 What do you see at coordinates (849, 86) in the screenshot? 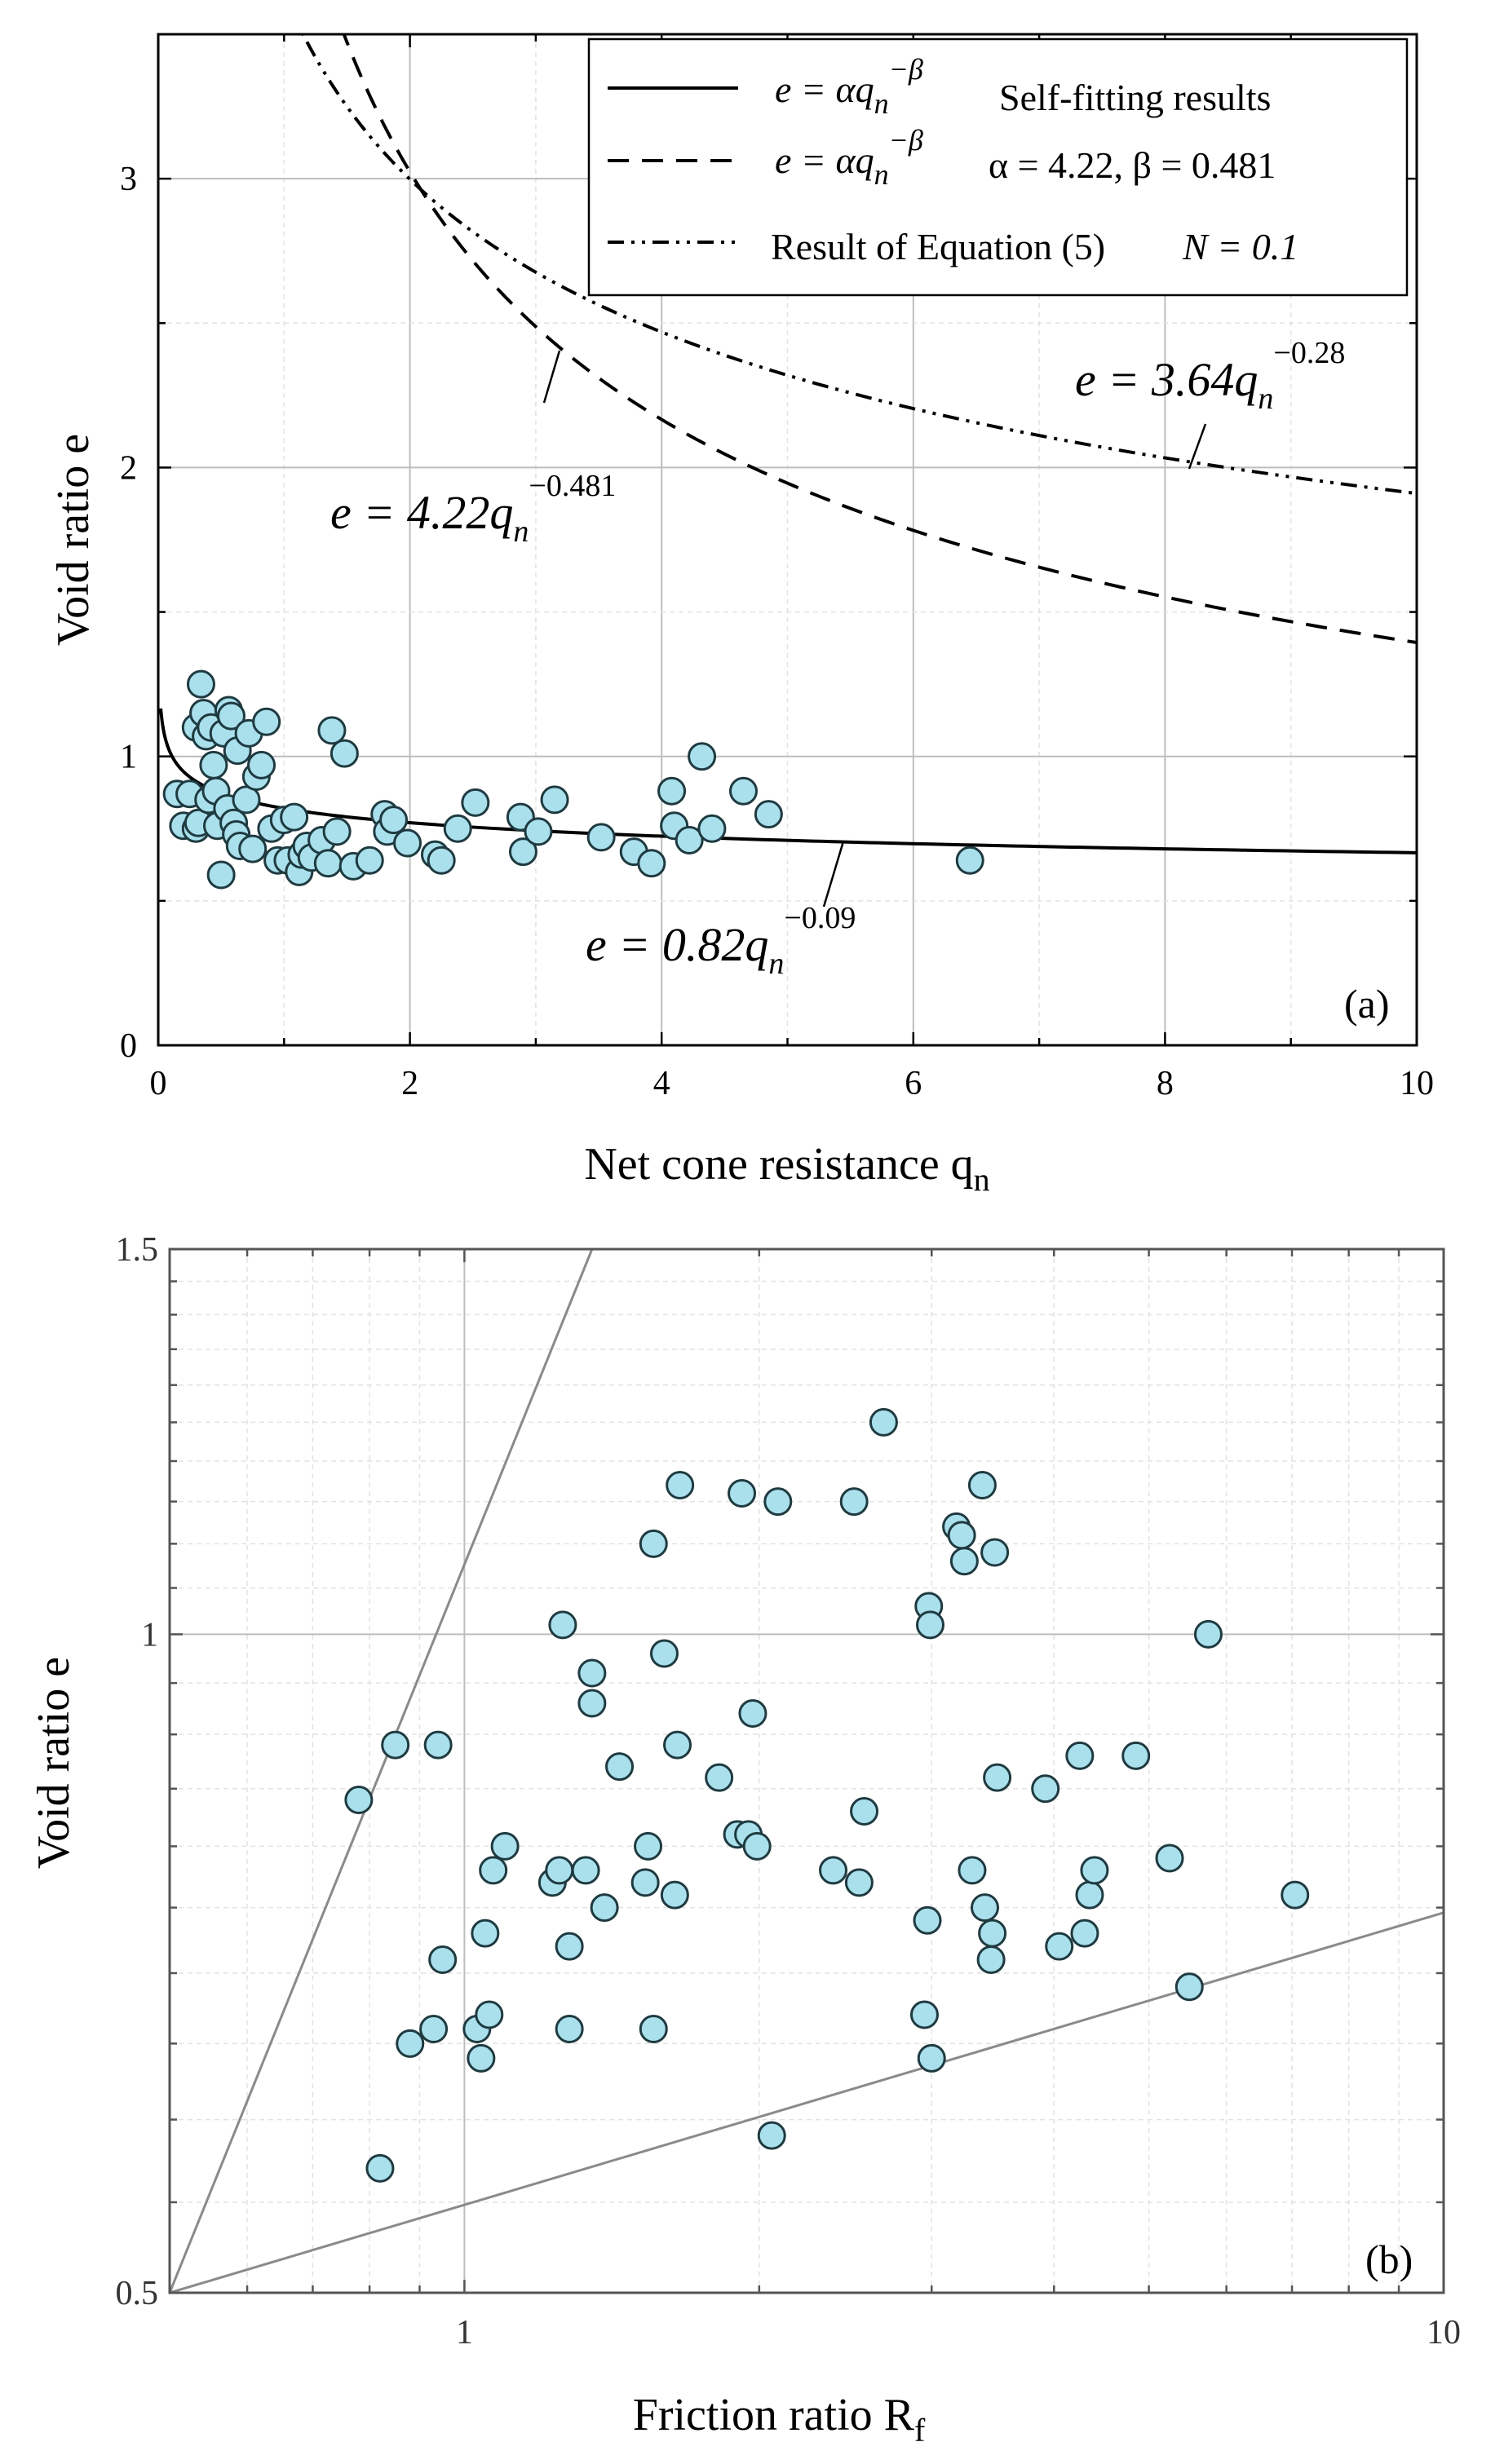
I see `legend-eq-1: e = αqn−β` at bounding box center [849, 86].